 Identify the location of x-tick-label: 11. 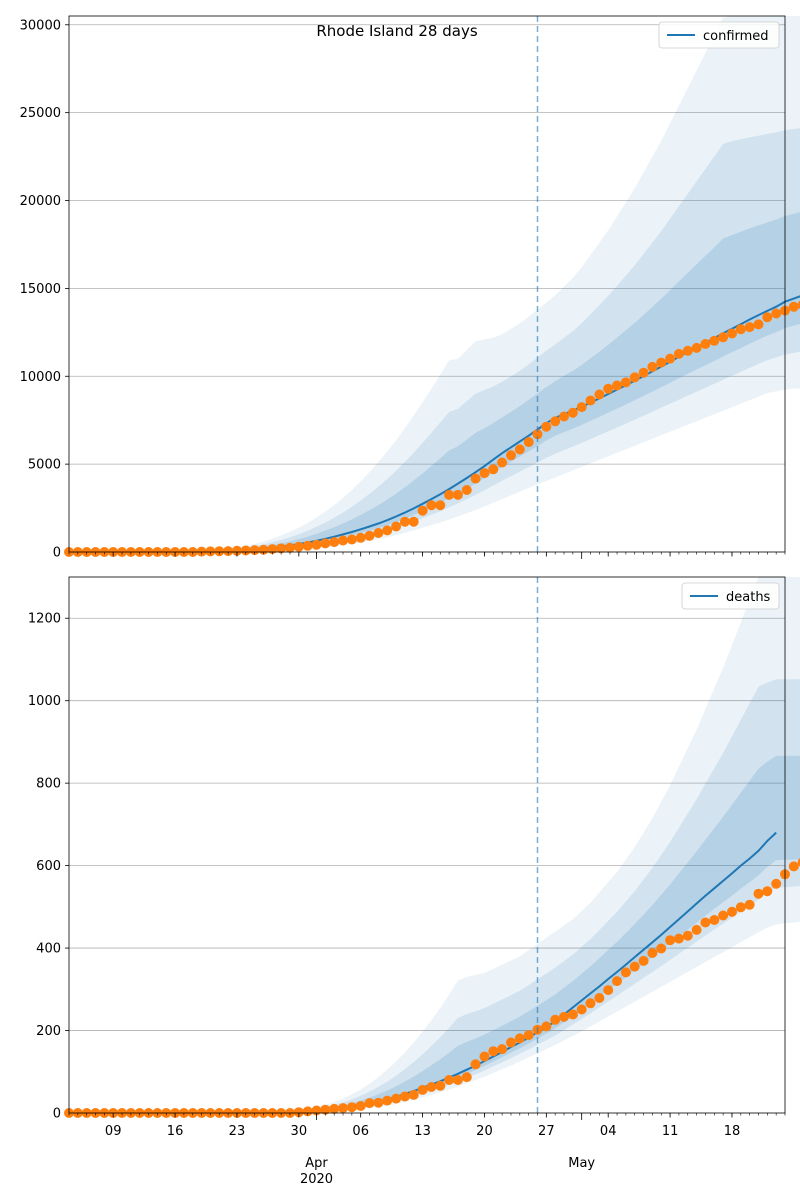
(670, 1131).